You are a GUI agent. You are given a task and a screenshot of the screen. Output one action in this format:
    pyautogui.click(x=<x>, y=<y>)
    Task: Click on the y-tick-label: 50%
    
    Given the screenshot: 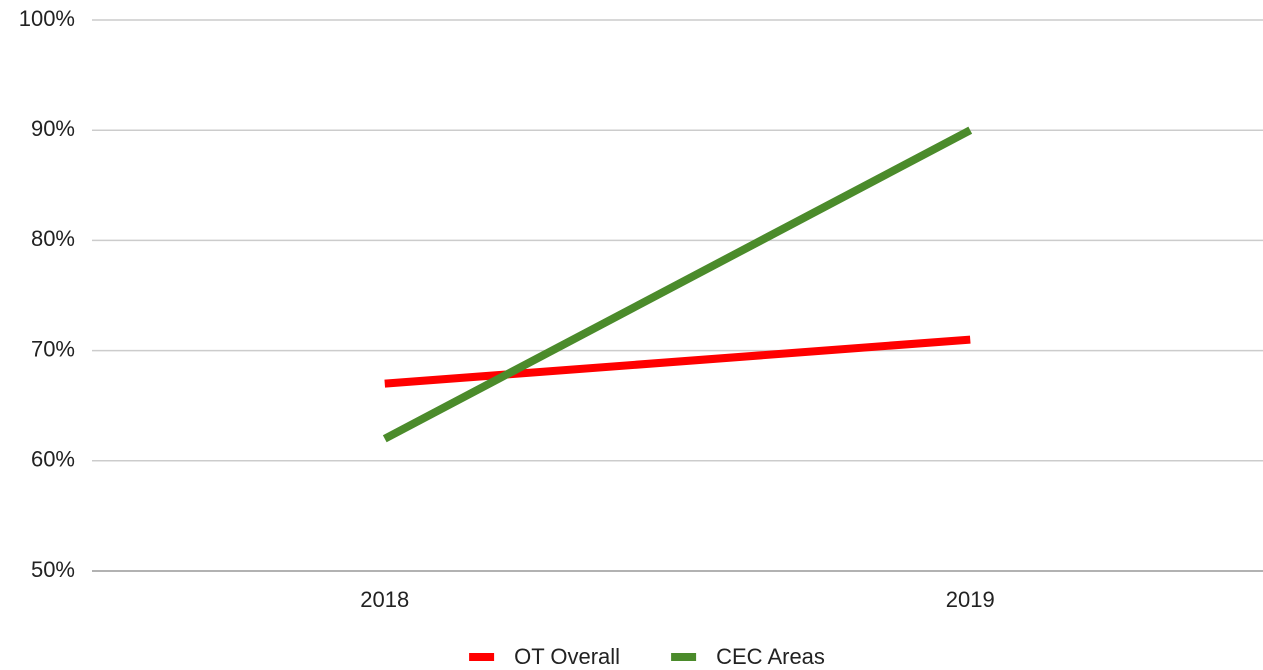 What is the action you would take?
    pyautogui.click(x=53, y=569)
    